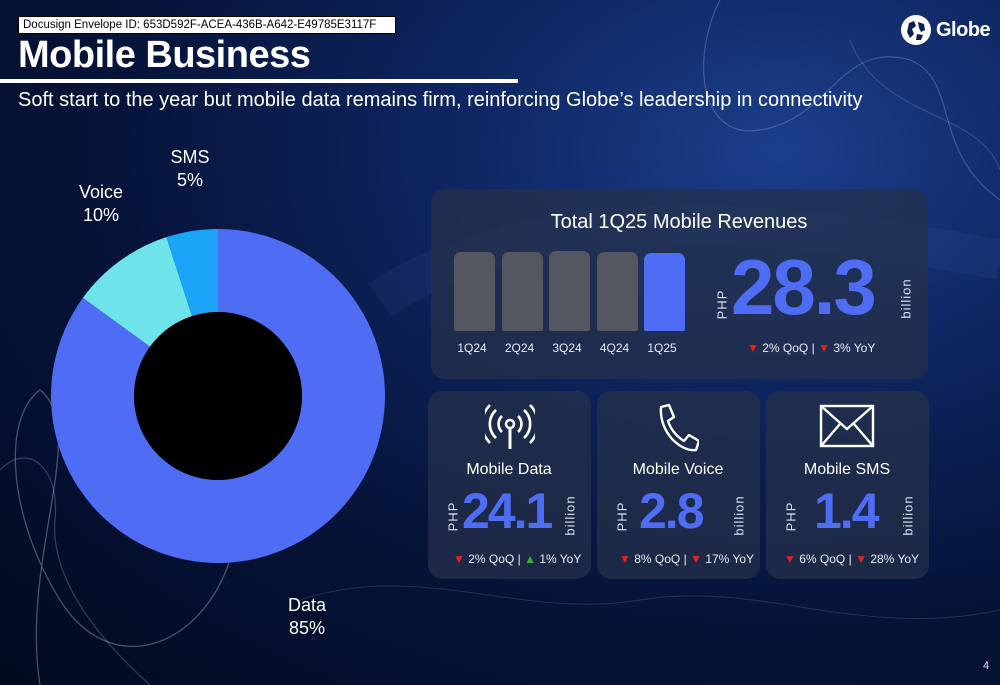  I want to click on total-qoq: 2% QoQ, so click(785, 348).